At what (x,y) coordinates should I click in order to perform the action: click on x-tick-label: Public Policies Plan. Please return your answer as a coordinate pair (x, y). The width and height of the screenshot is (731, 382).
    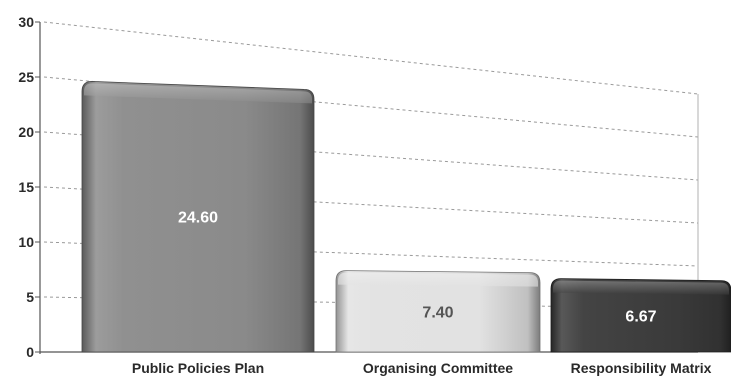
    Looking at the image, I should click on (198, 368).